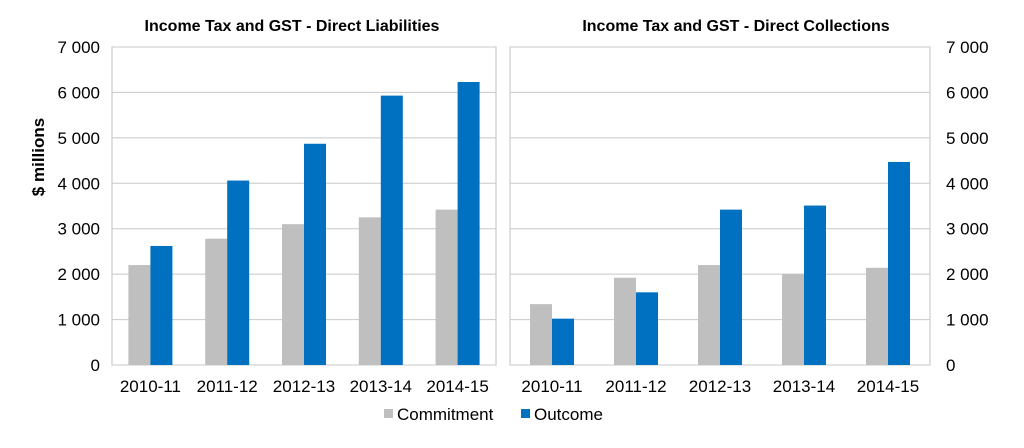 The height and width of the screenshot is (448, 1024). I want to click on right-y-tick-label: 2 000, so click(967, 274).